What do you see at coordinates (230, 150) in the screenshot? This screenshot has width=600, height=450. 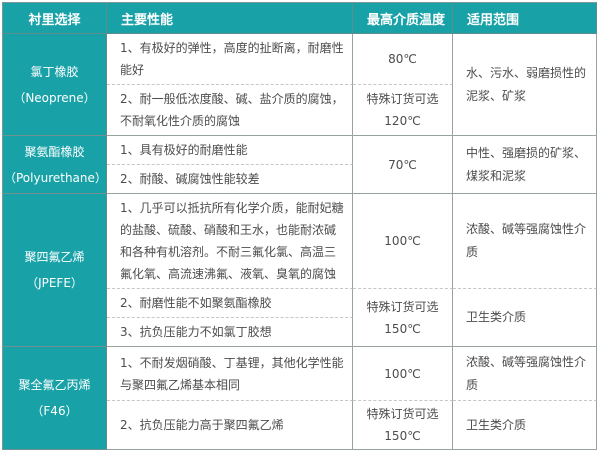 I see `performance-cell: 1、具有极好的耐磨性能` at bounding box center [230, 150].